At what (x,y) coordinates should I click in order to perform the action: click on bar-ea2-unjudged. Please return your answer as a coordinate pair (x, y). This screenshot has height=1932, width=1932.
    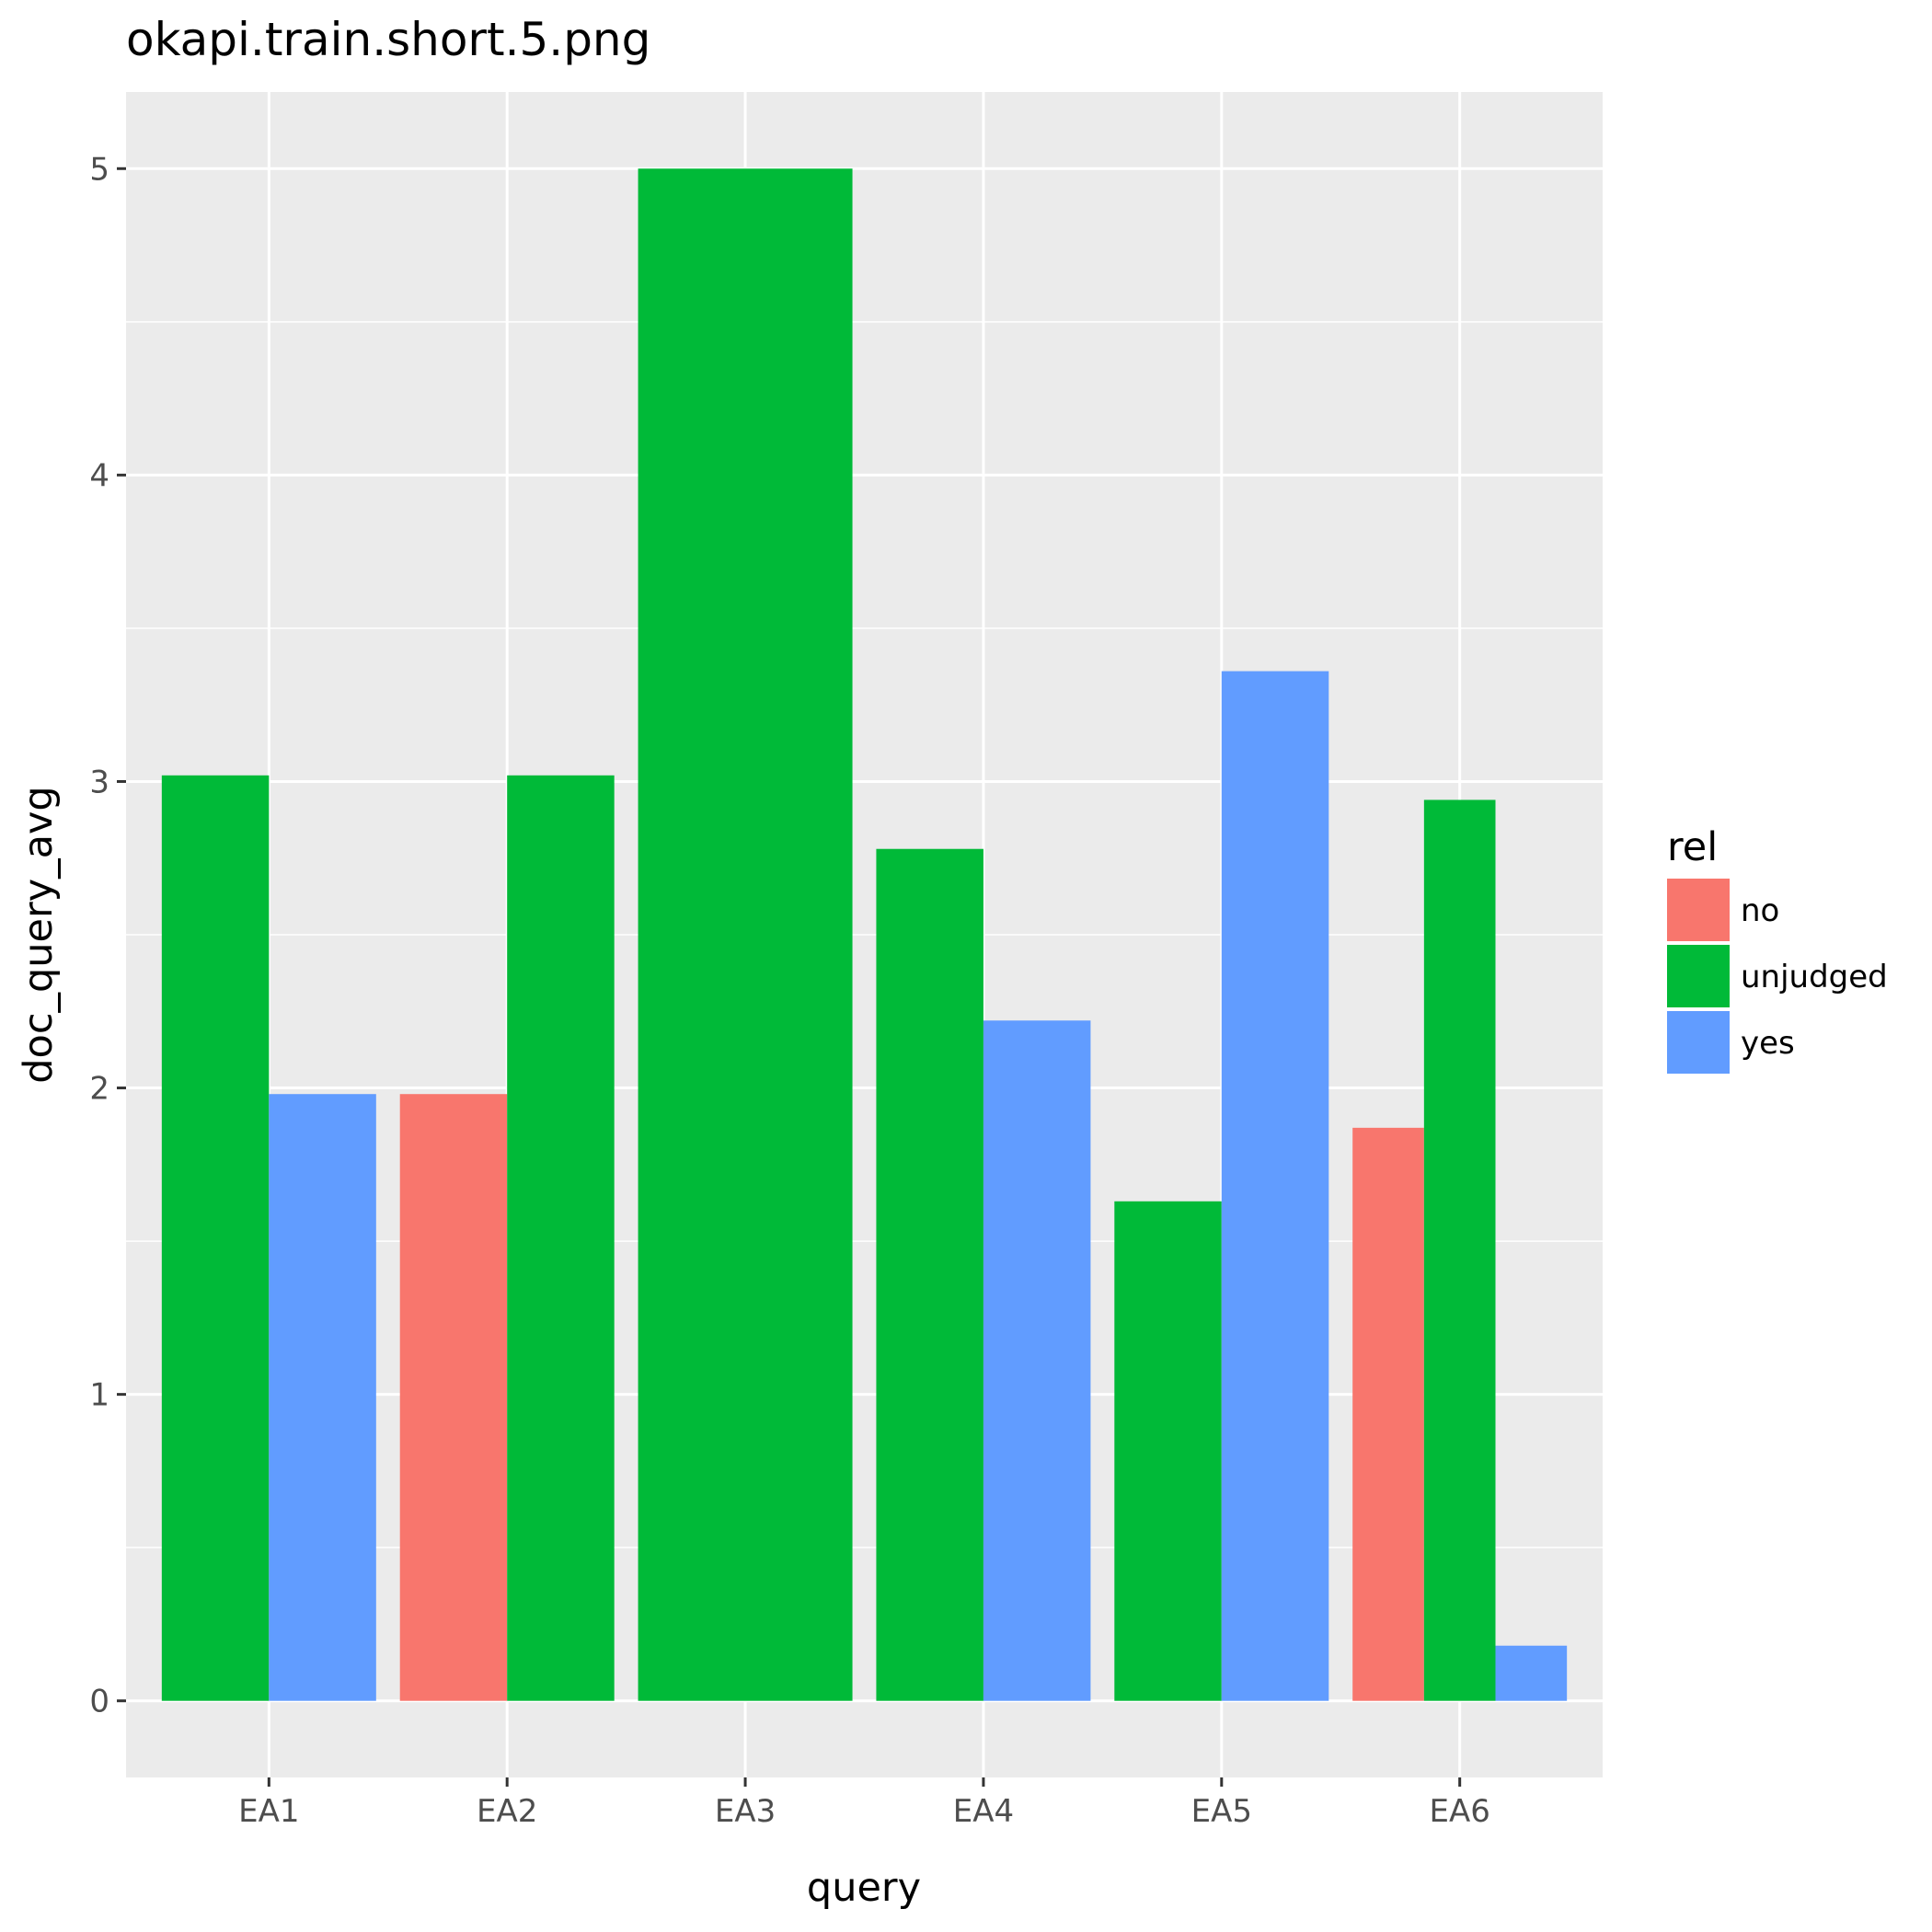
    Looking at the image, I should click on (561, 1238).